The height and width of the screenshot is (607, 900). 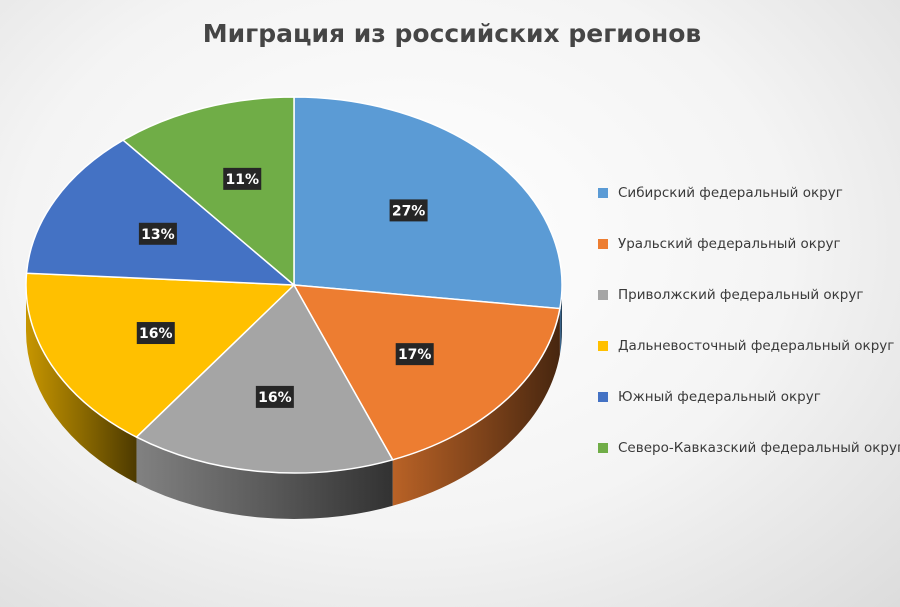 I want to click on svg-text: 17%, so click(x=415, y=355).